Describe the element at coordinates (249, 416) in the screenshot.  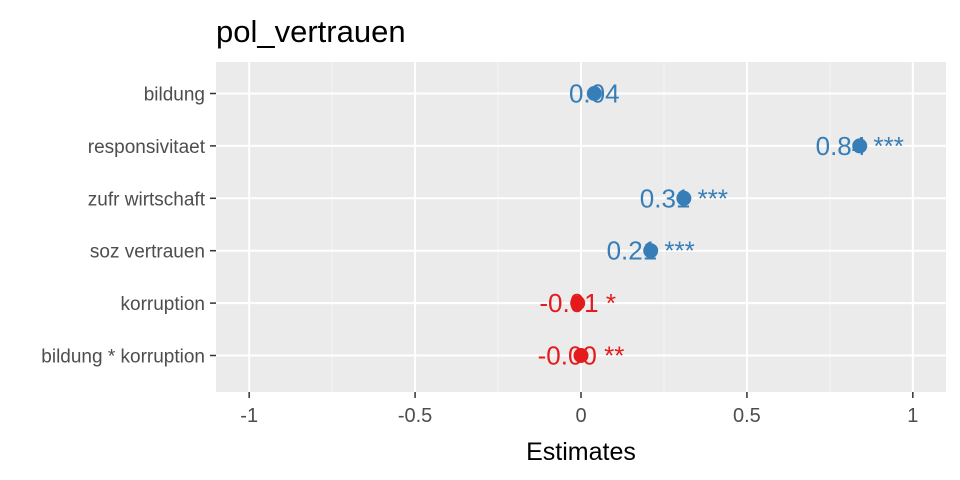
I see `x-tick-label: -1` at that location.